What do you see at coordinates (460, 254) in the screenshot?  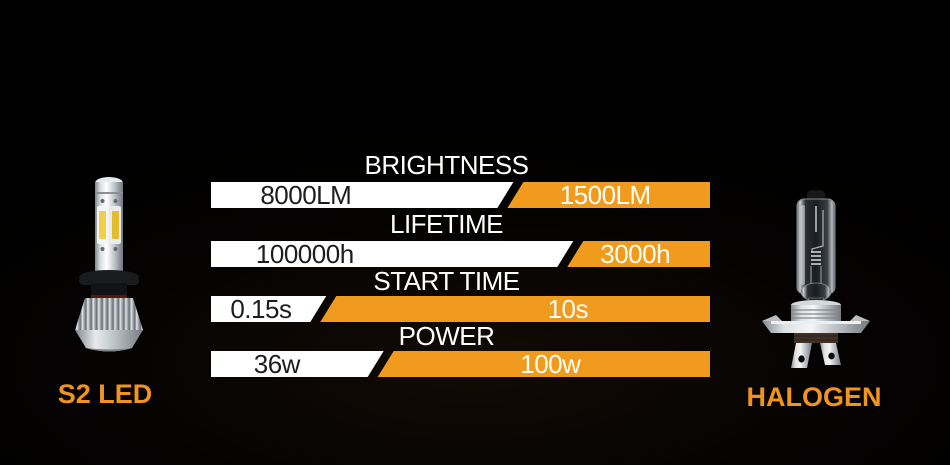 I see `comparison-bar: 100000h 3000h` at bounding box center [460, 254].